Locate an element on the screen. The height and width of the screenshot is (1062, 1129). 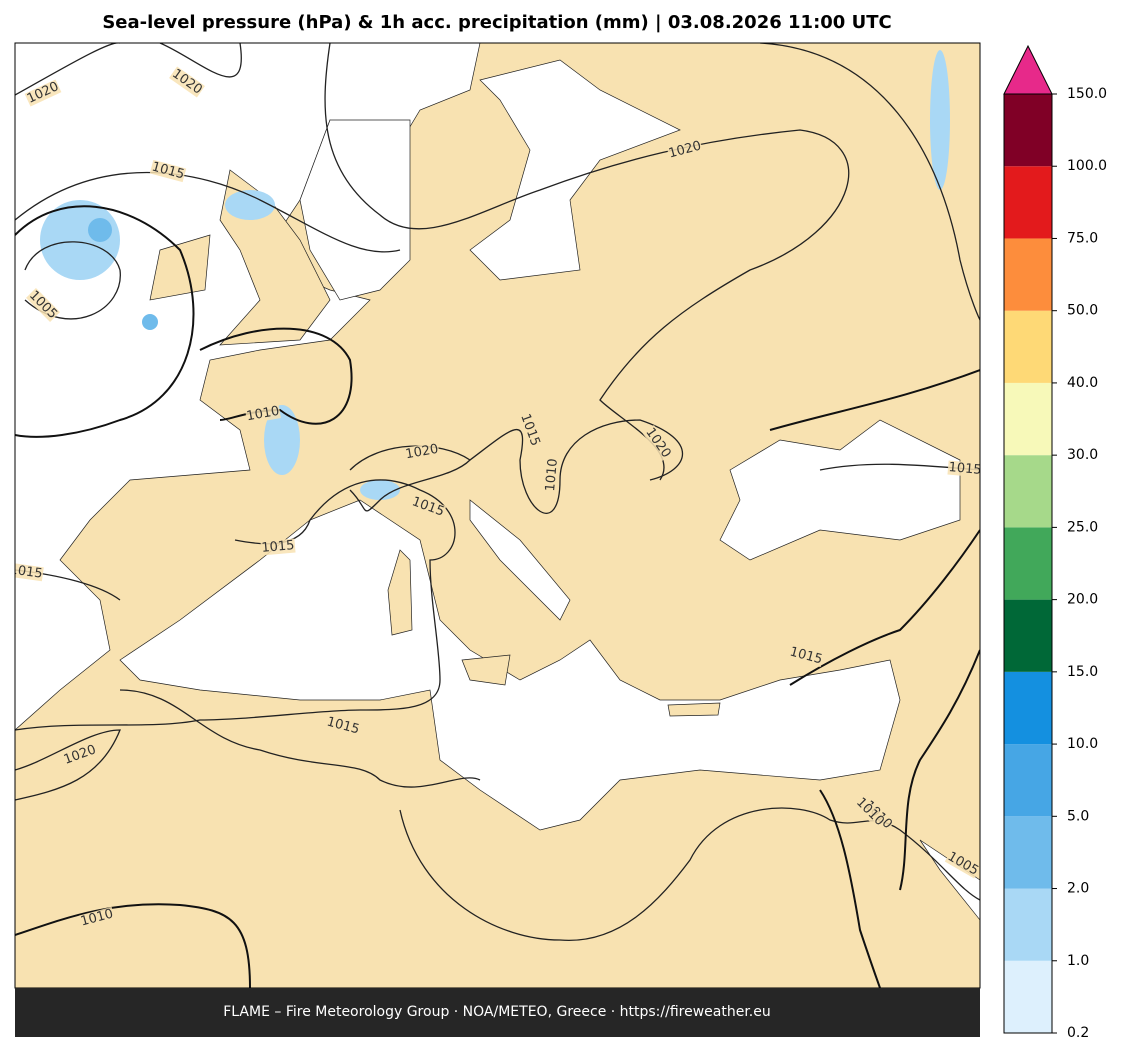
colorbar-tick-label: 15.0 is located at coordinates (1082, 672).